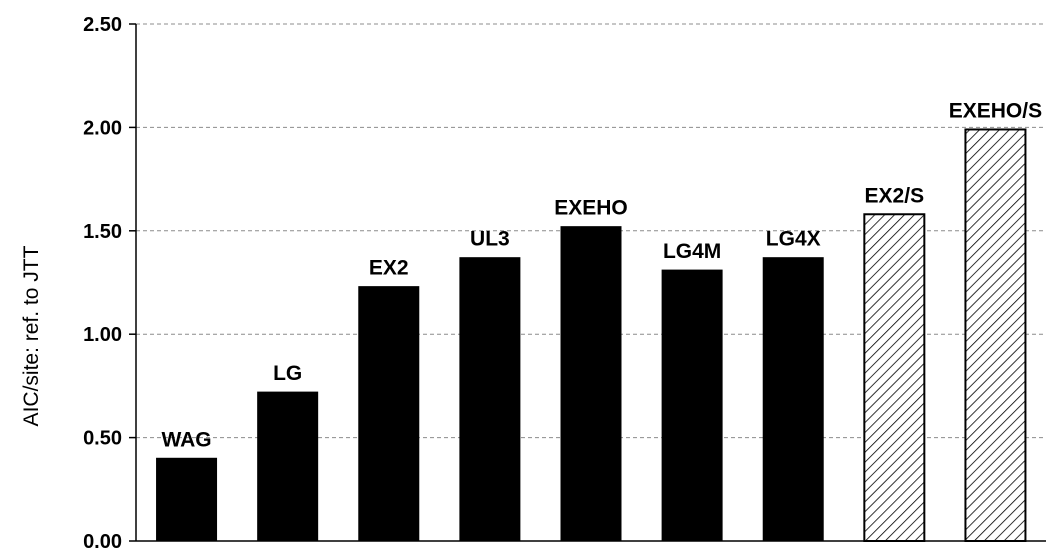 This screenshot has height=553, width=1054. Describe the element at coordinates (187, 499) in the screenshot. I see `bar-wag` at that location.